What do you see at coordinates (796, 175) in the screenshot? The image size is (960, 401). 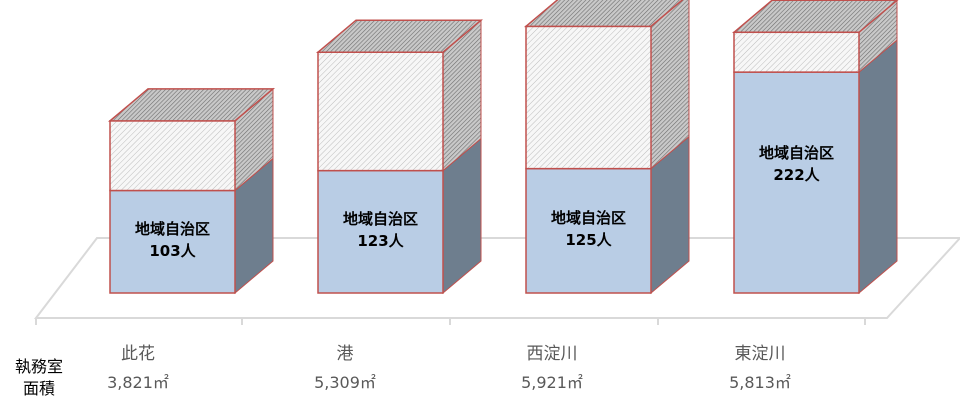 I see `data-label-value: 222人` at bounding box center [796, 175].